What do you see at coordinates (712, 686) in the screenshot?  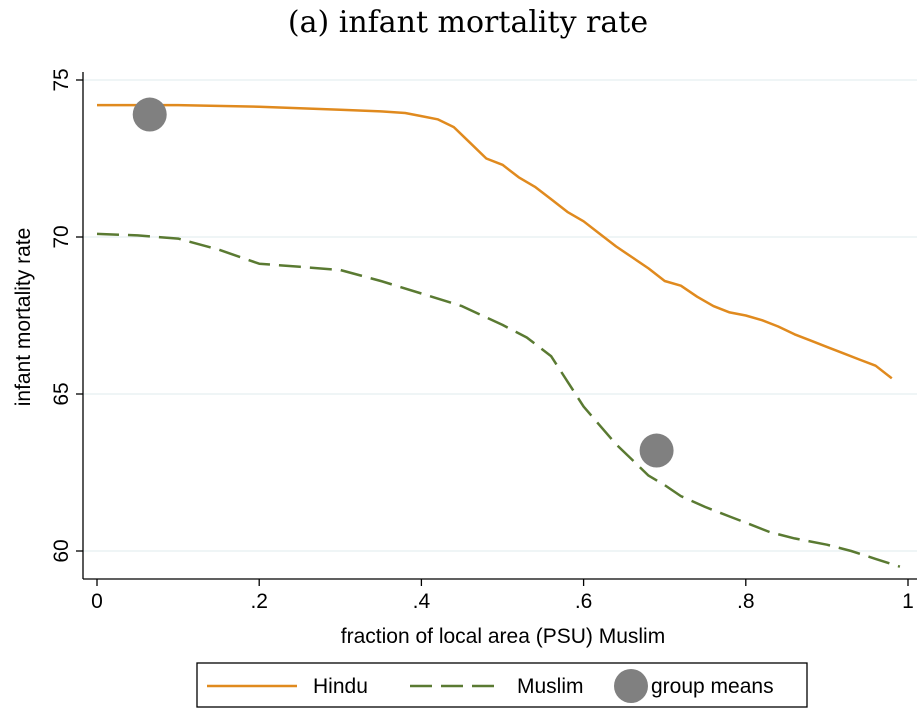 I see `legend-group-means-label: group means` at bounding box center [712, 686].